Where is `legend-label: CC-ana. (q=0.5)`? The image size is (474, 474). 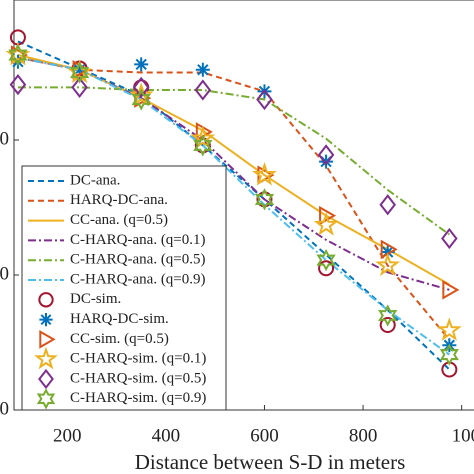 legend-label: CC-ana. (q=0.5) is located at coordinates (119, 220).